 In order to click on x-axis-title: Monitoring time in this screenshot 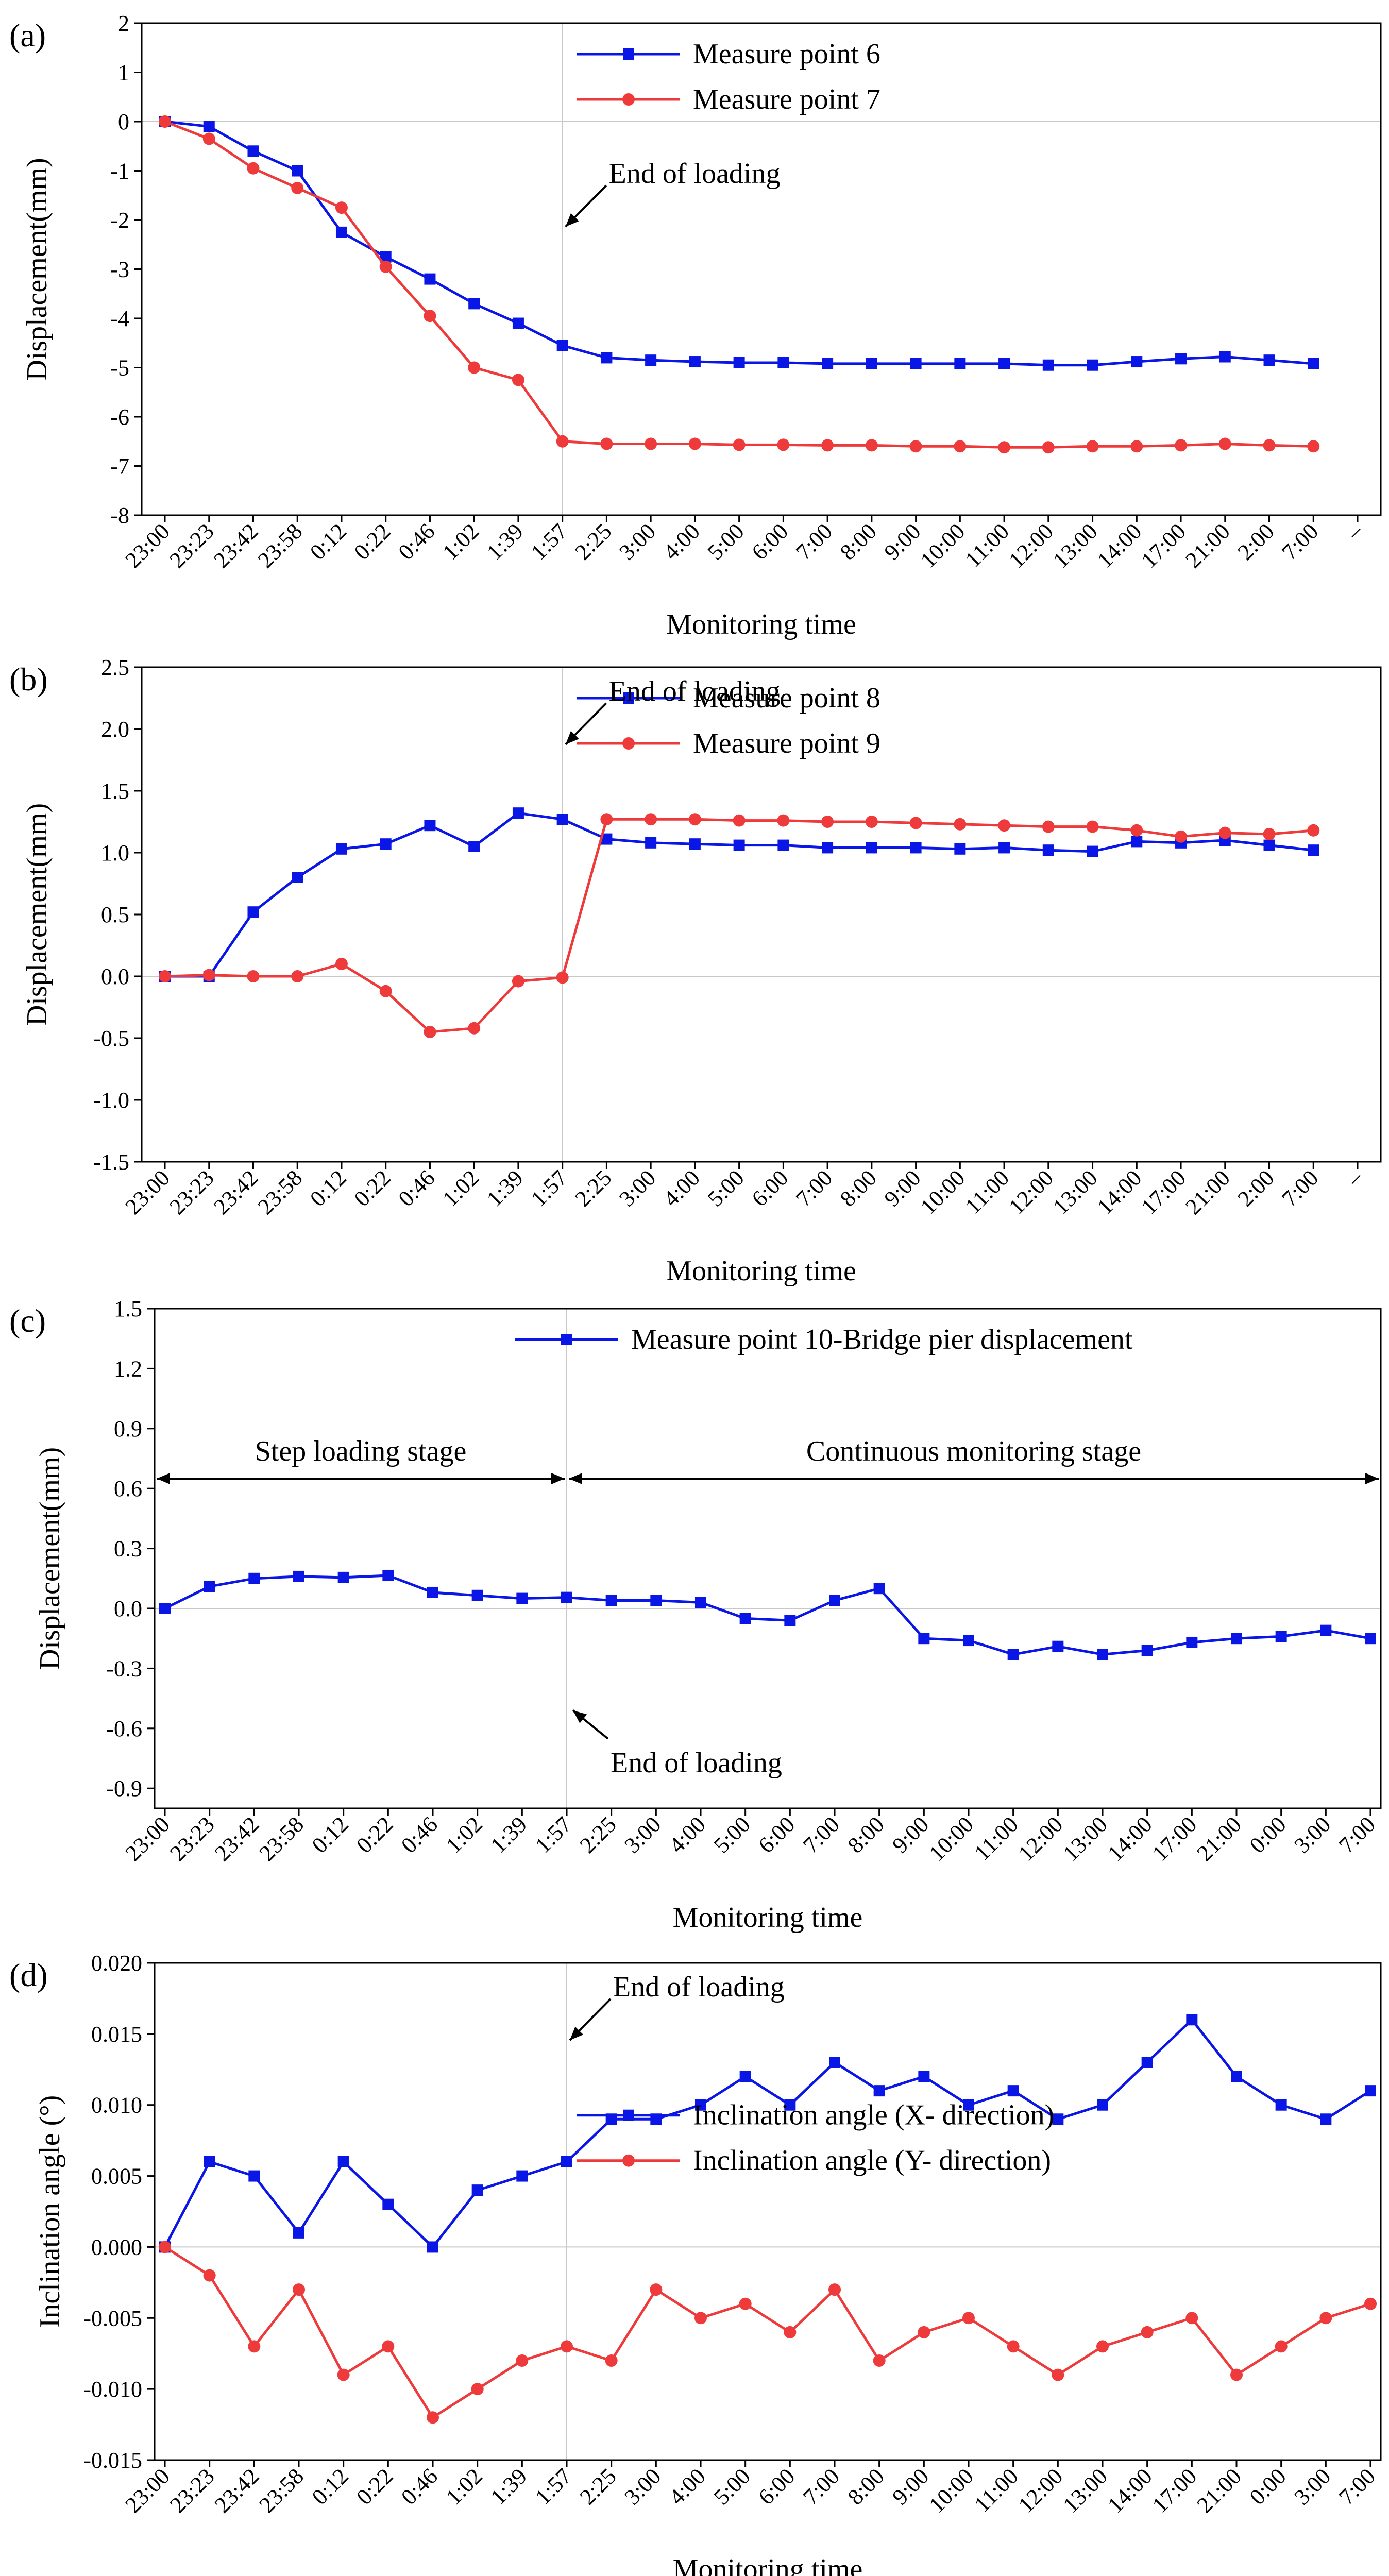, I will do `click(768, 1918)`.